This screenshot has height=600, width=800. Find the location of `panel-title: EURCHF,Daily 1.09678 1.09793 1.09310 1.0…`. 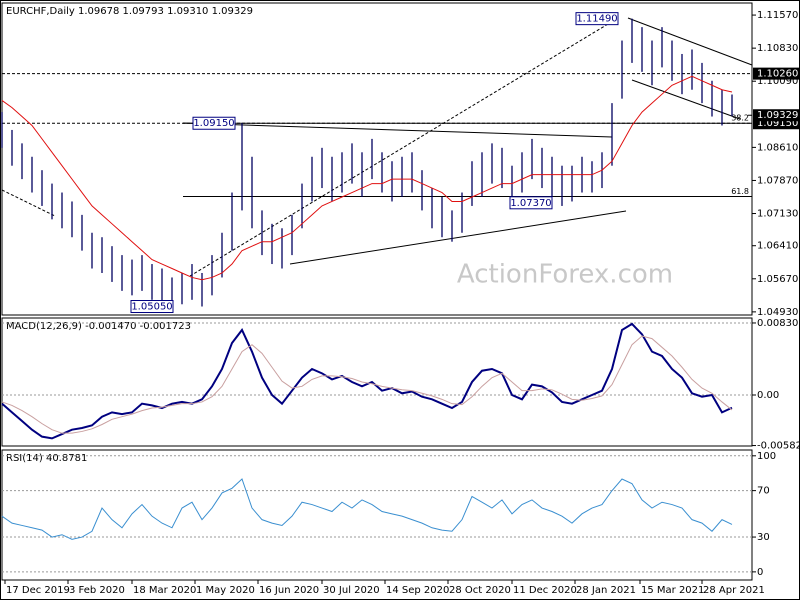

panel-title: EURCHF,Daily 1.09678 1.09793 1.09310 1.0… is located at coordinates (129, 11).